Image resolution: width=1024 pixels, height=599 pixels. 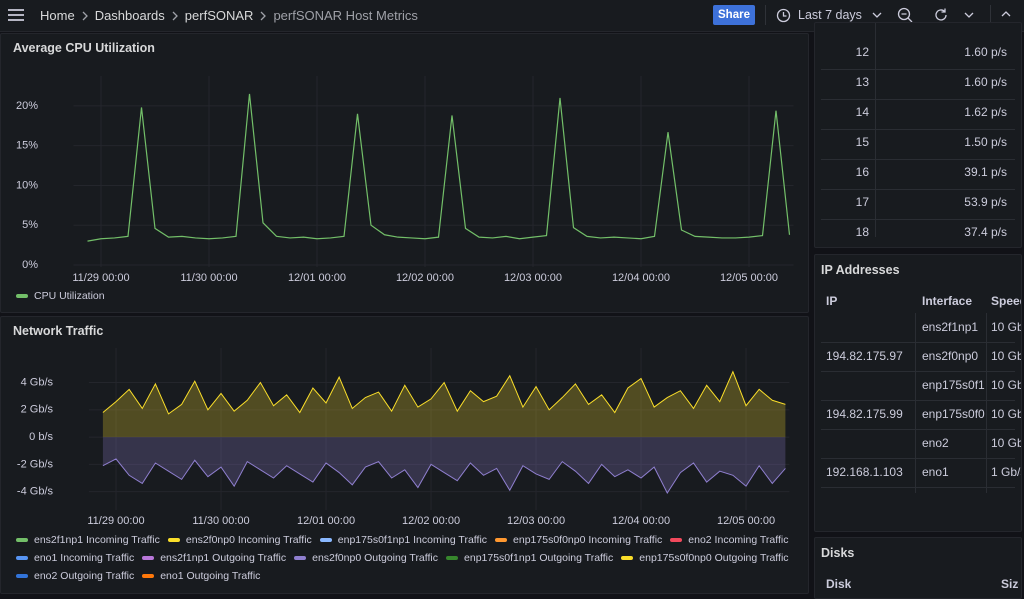 What do you see at coordinates (864, 414) in the screenshot?
I see `table-cell: 194.82.175.99` at bounding box center [864, 414].